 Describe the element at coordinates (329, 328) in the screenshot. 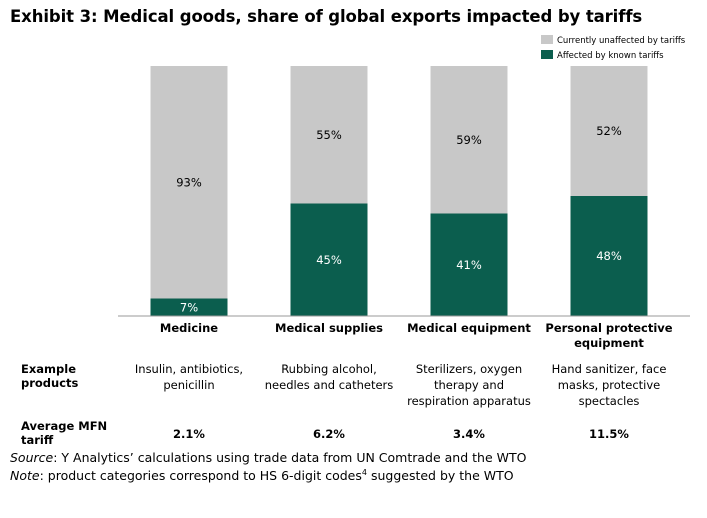

I see `category-label-medical-supplies: Medical supplies` at that location.